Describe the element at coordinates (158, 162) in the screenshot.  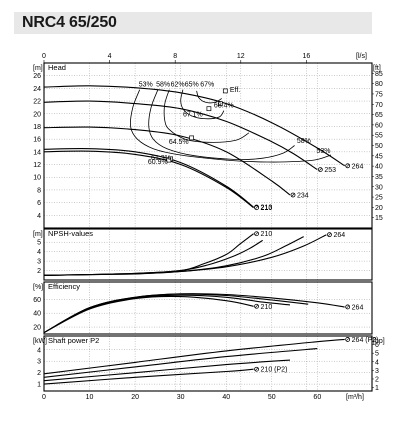
I see `bep-label: 60.9%` at that location.